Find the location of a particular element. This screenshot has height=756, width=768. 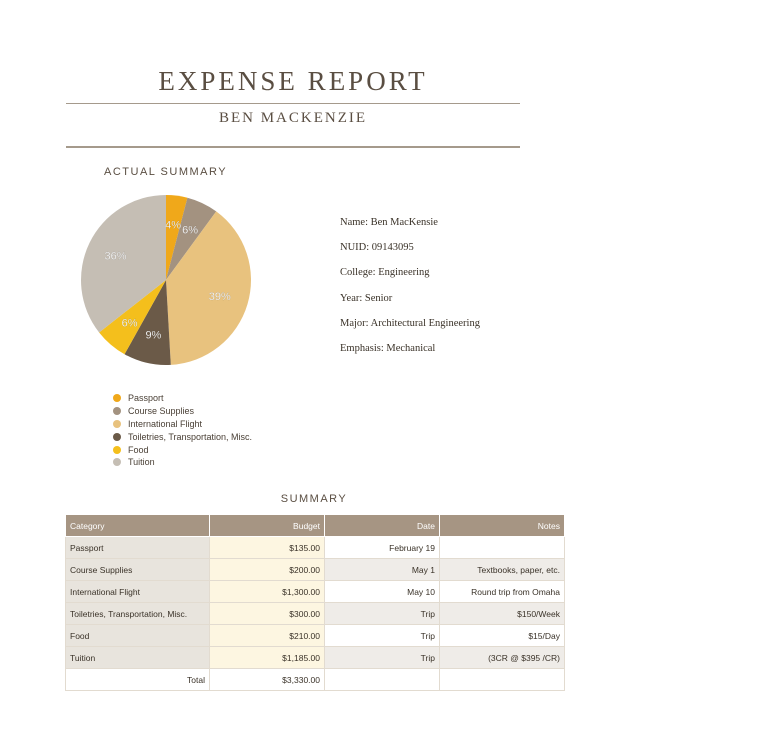

info-nuid: NUID: 09143095 is located at coordinates (377, 248).